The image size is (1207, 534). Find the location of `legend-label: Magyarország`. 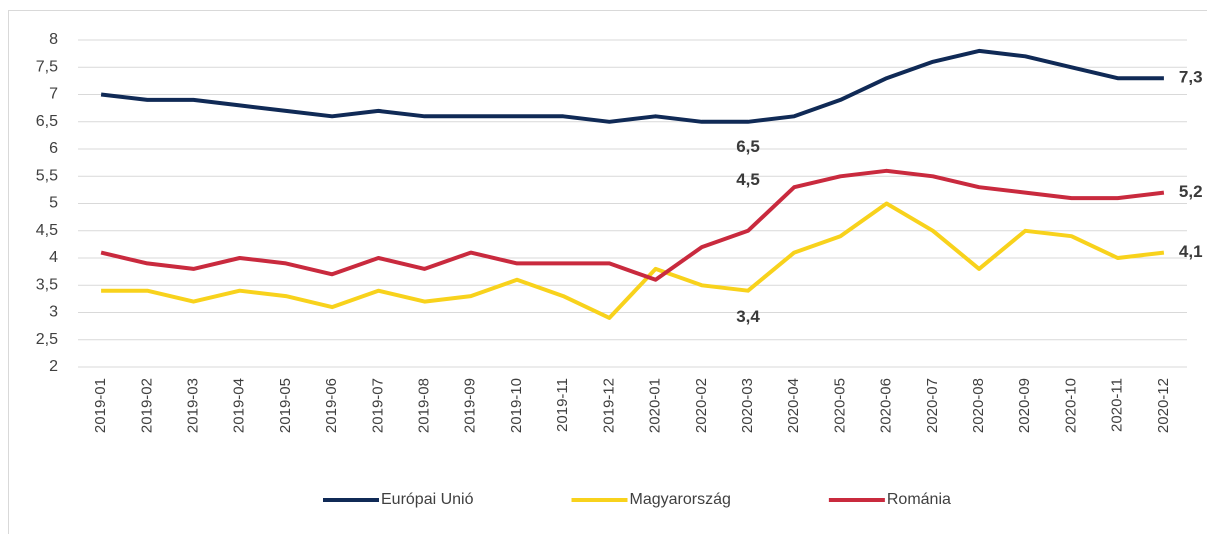

legend-label: Magyarország is located at coordinates (680, 499).